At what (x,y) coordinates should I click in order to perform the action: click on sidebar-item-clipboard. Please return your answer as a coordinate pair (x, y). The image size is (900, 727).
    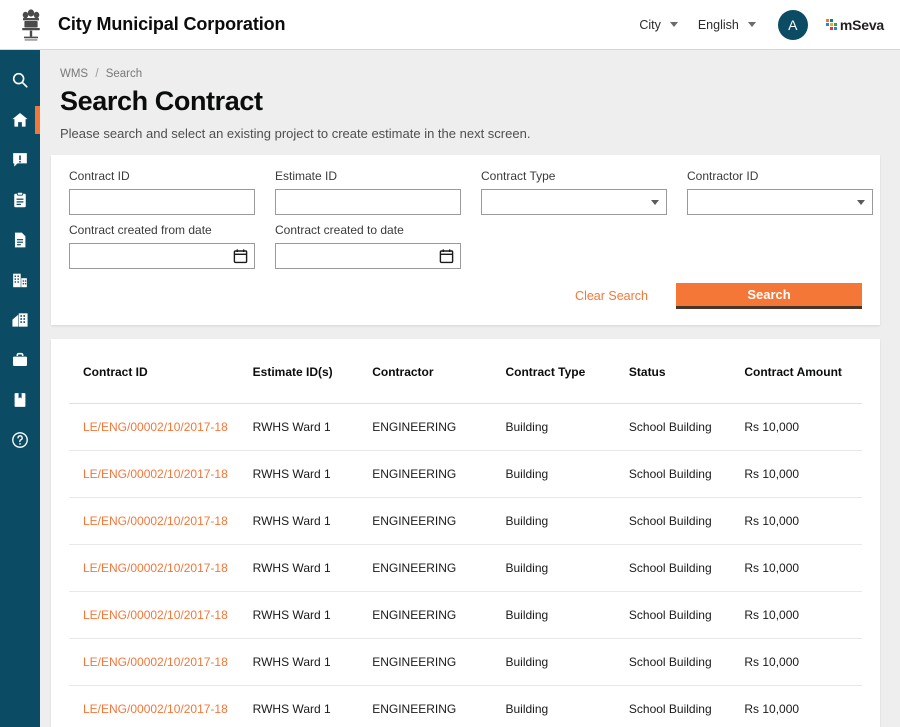
    Looking at the image, I should click on (20, 200).